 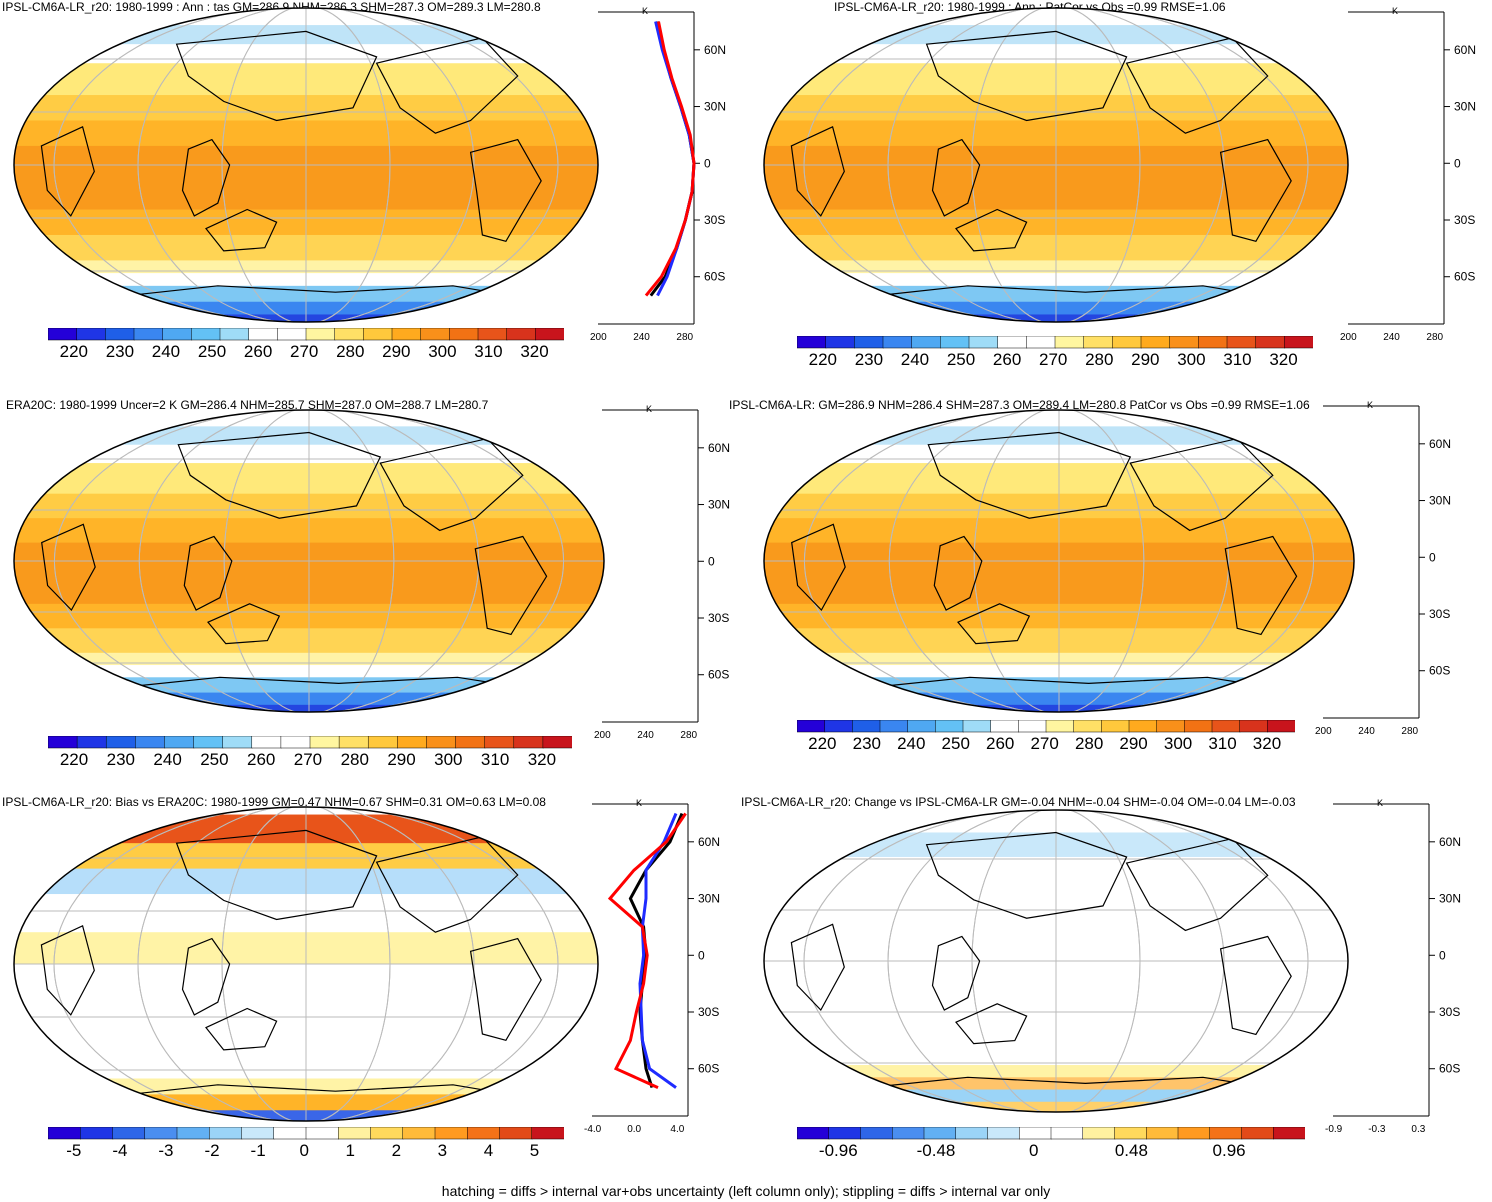 I want to click on colorbar-label: -2, so click(x=212, y=1150).